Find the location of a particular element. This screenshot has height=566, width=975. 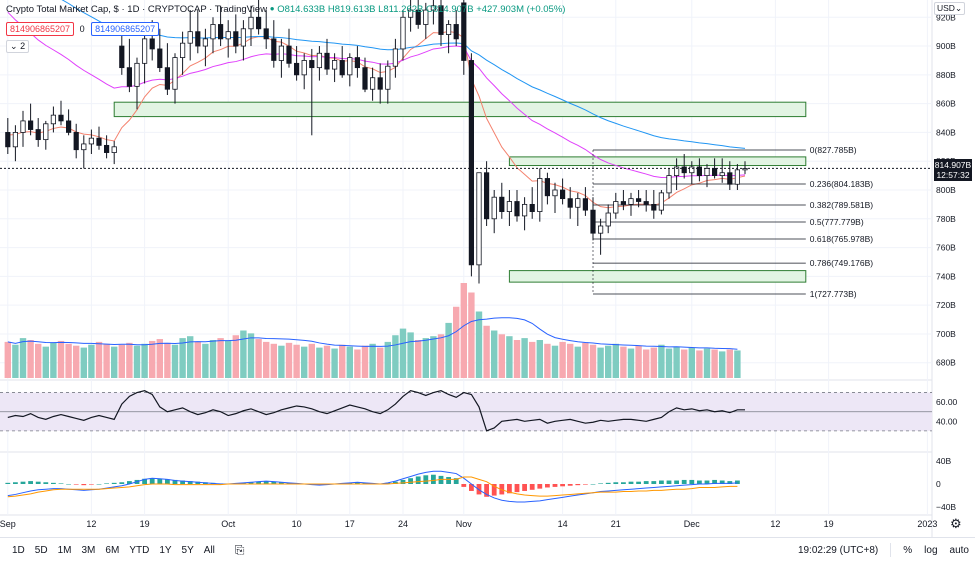

timeframe-1y: 1Y is located at coordinates (165, 550).